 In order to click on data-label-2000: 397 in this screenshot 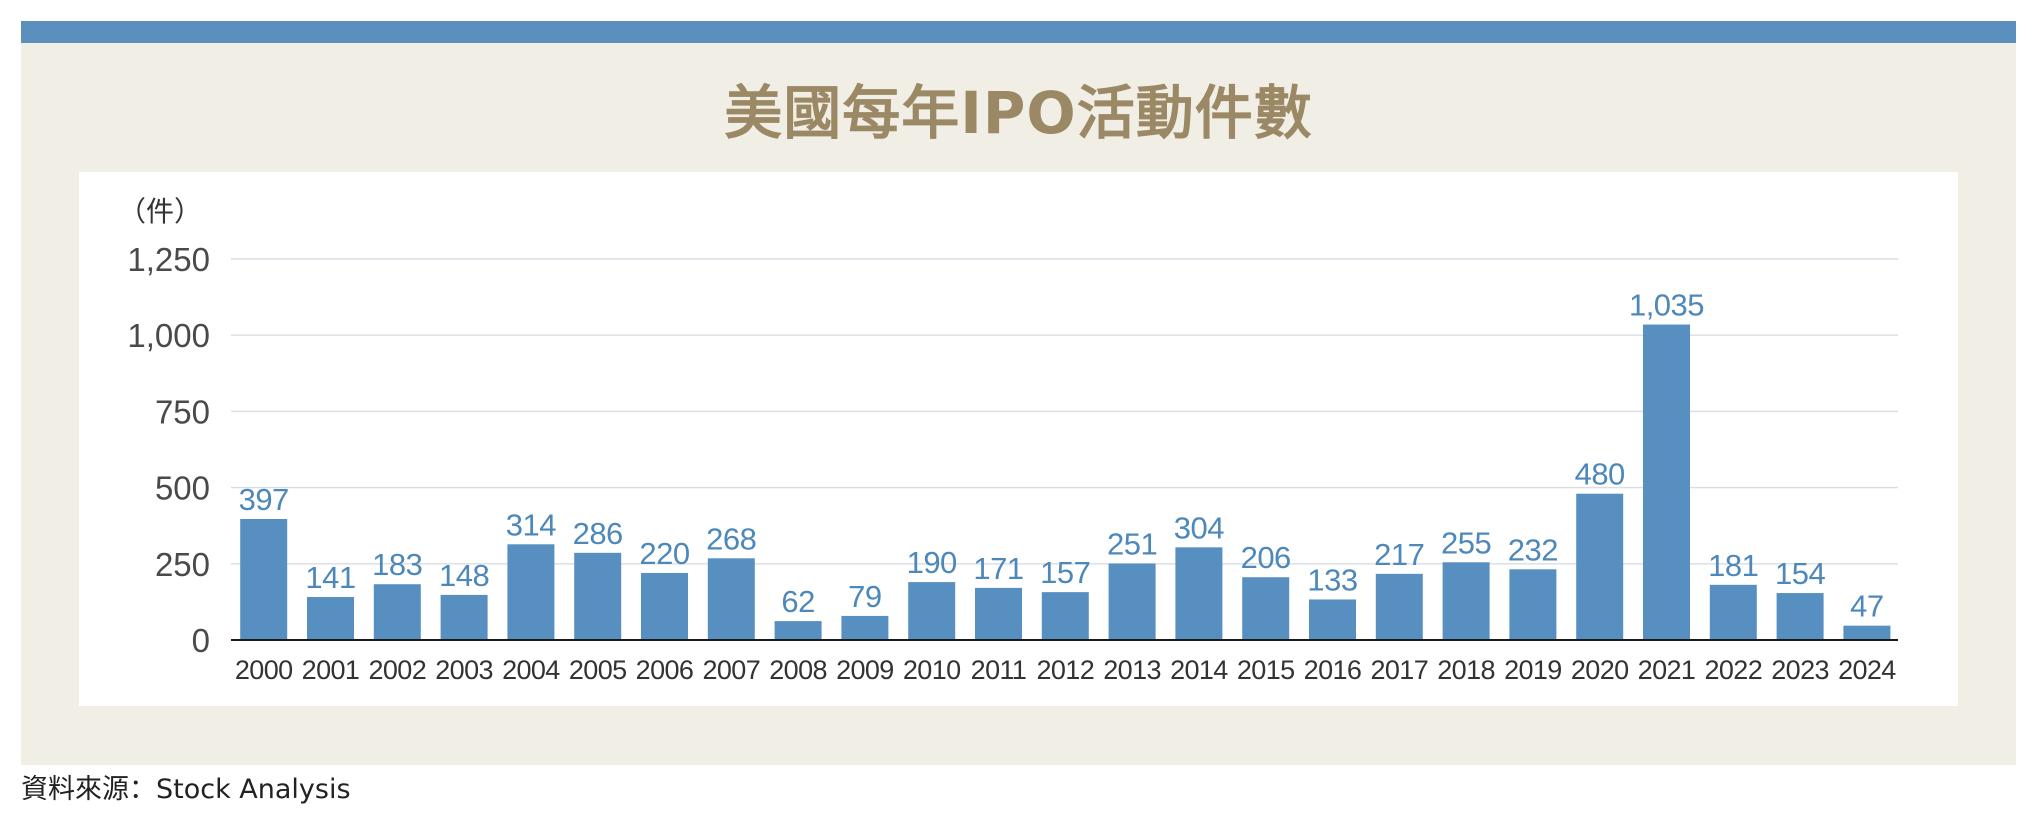, I will do `click(264, 499)`.